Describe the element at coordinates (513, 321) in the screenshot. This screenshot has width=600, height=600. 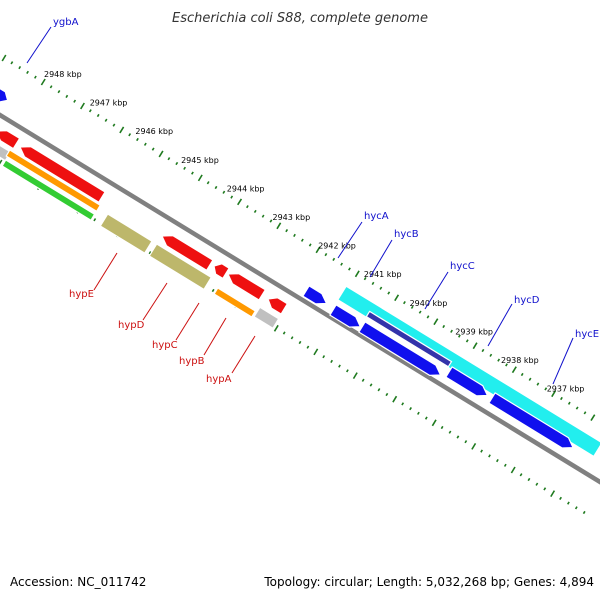
I see `gene-label-hycd: hycD` at that location.